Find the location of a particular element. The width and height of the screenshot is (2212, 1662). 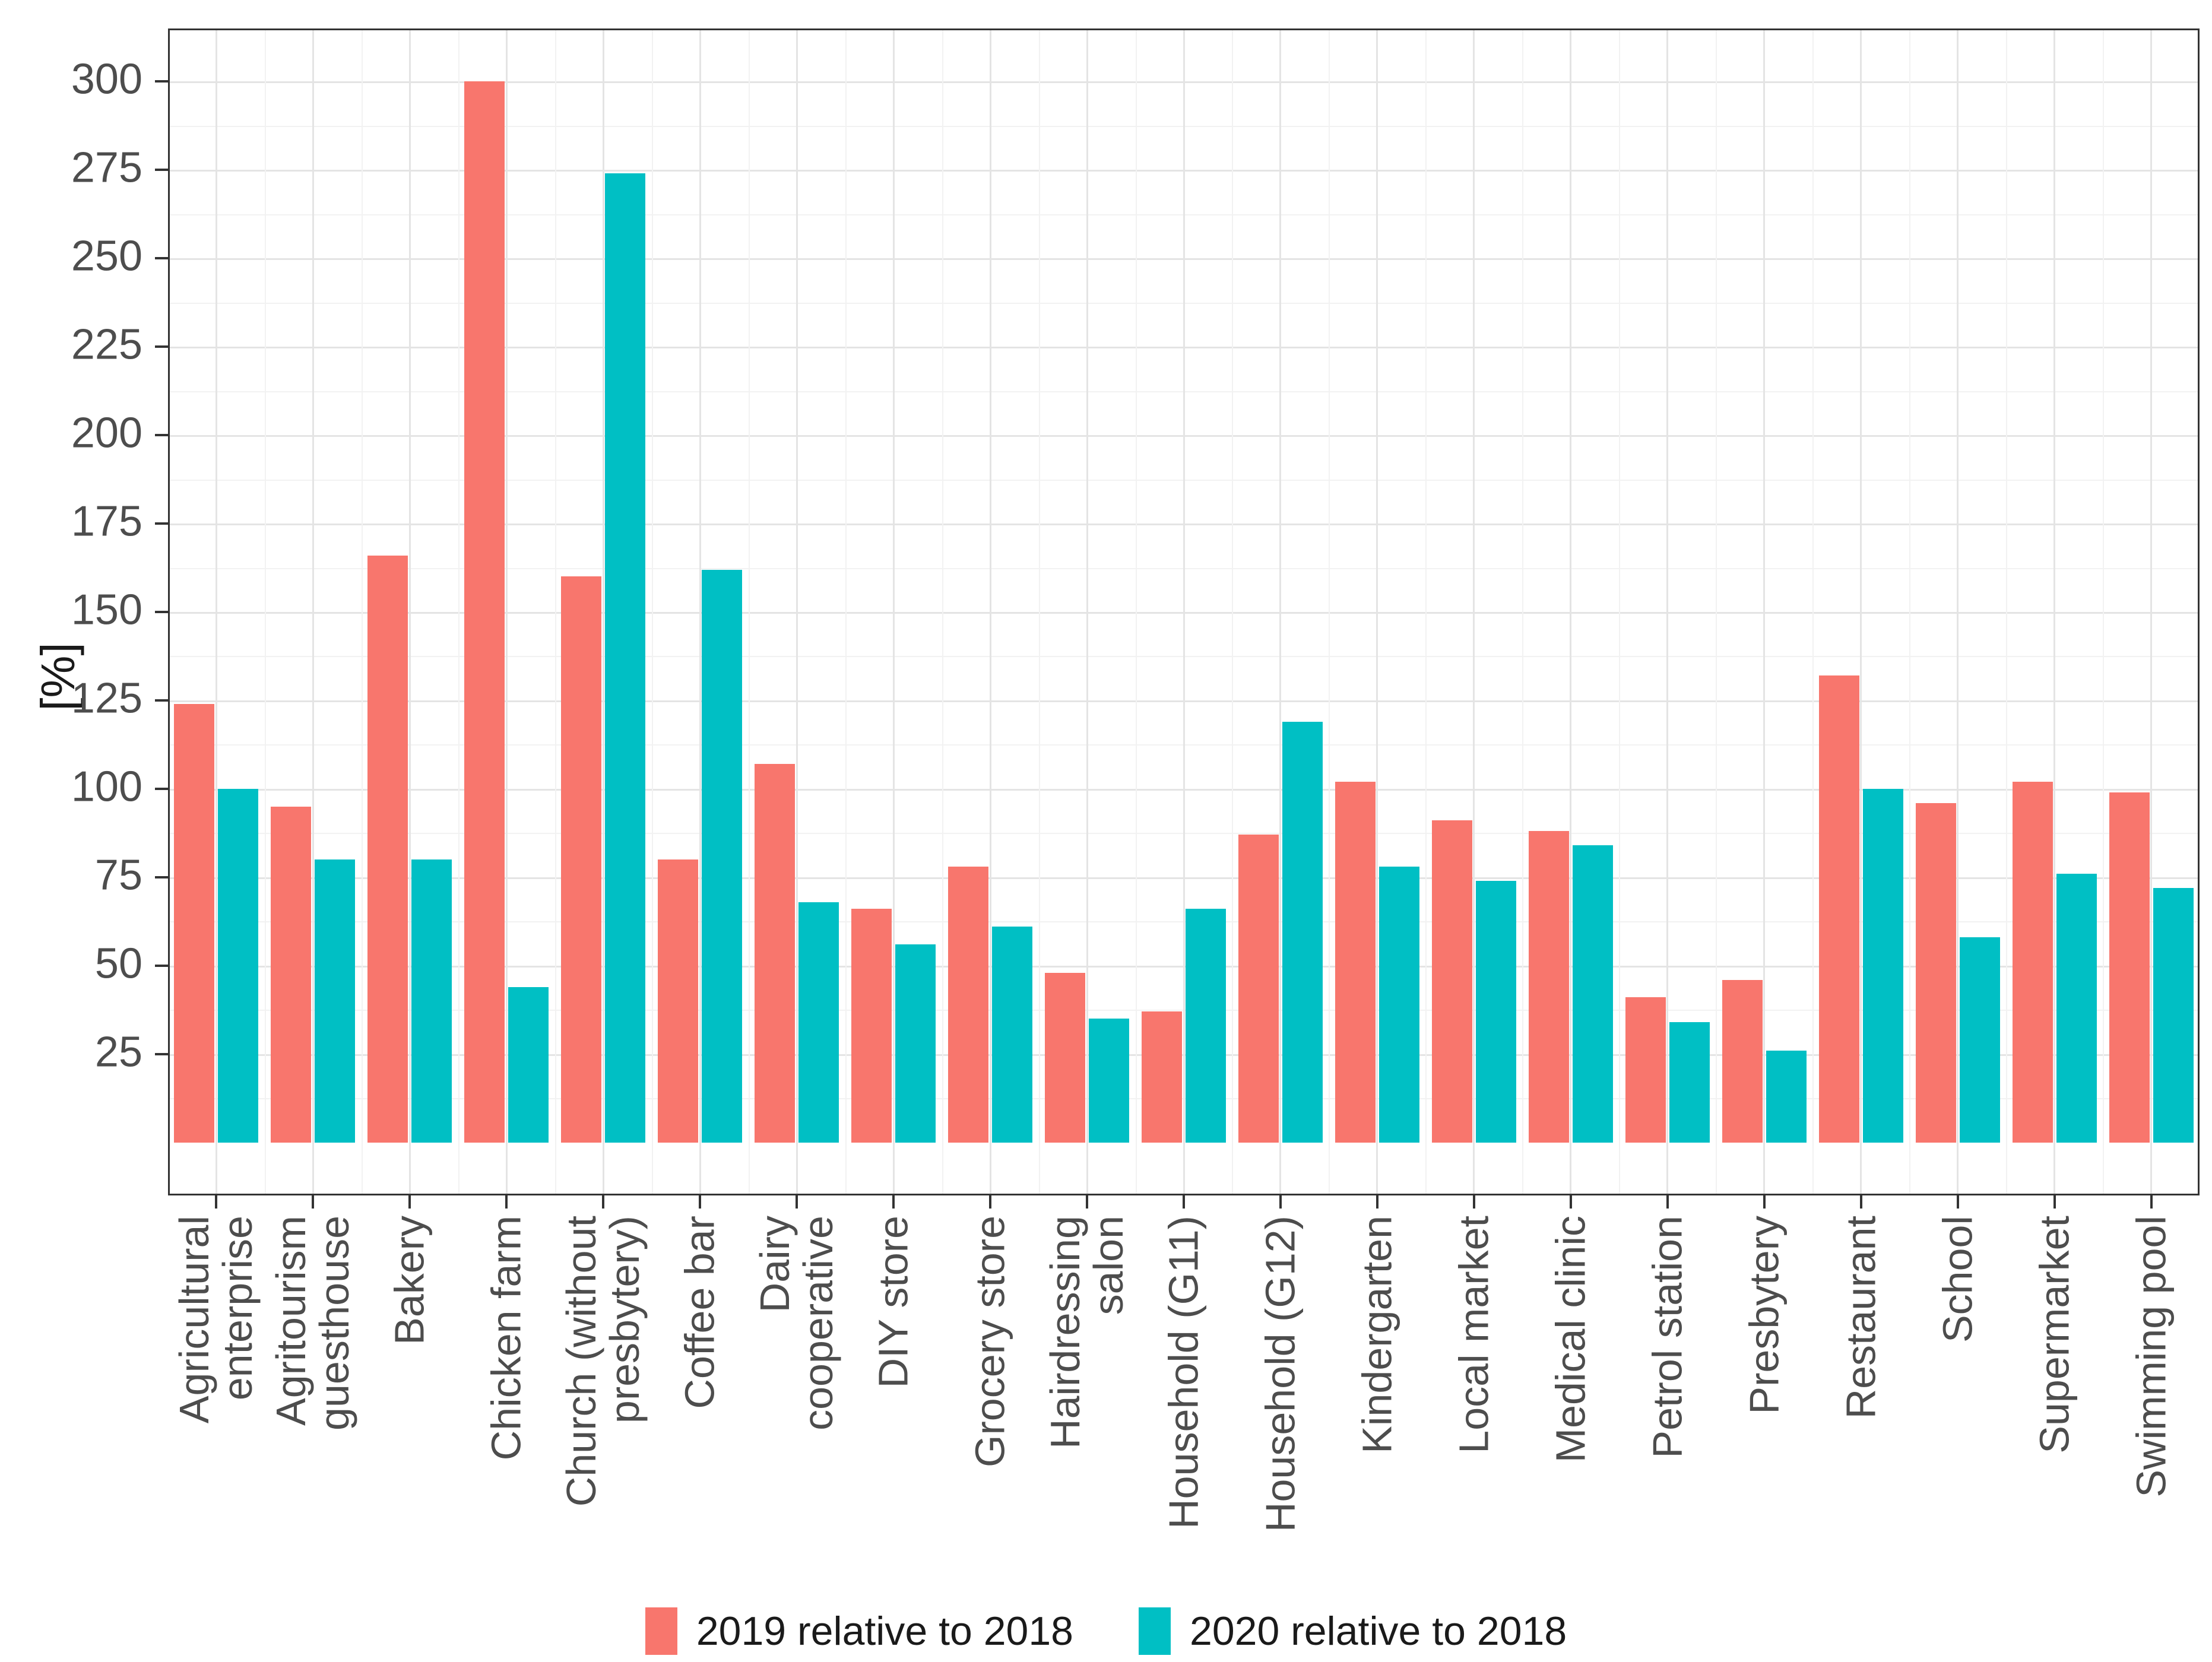

bar-2020-dairy-cooperative is located at coordinates (818, 1022).